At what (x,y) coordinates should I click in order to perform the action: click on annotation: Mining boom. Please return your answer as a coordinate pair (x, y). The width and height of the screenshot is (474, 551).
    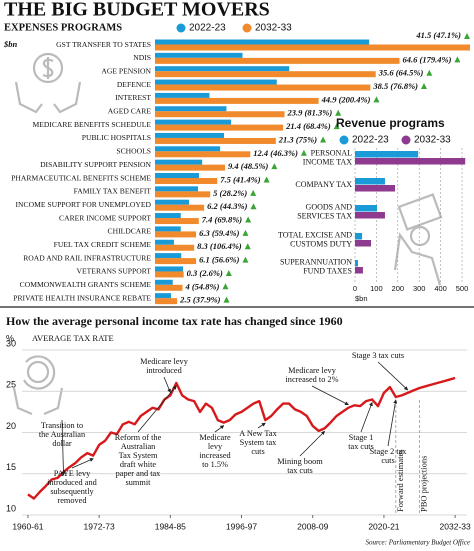
    Looking at the image, I should click on (300, 461).